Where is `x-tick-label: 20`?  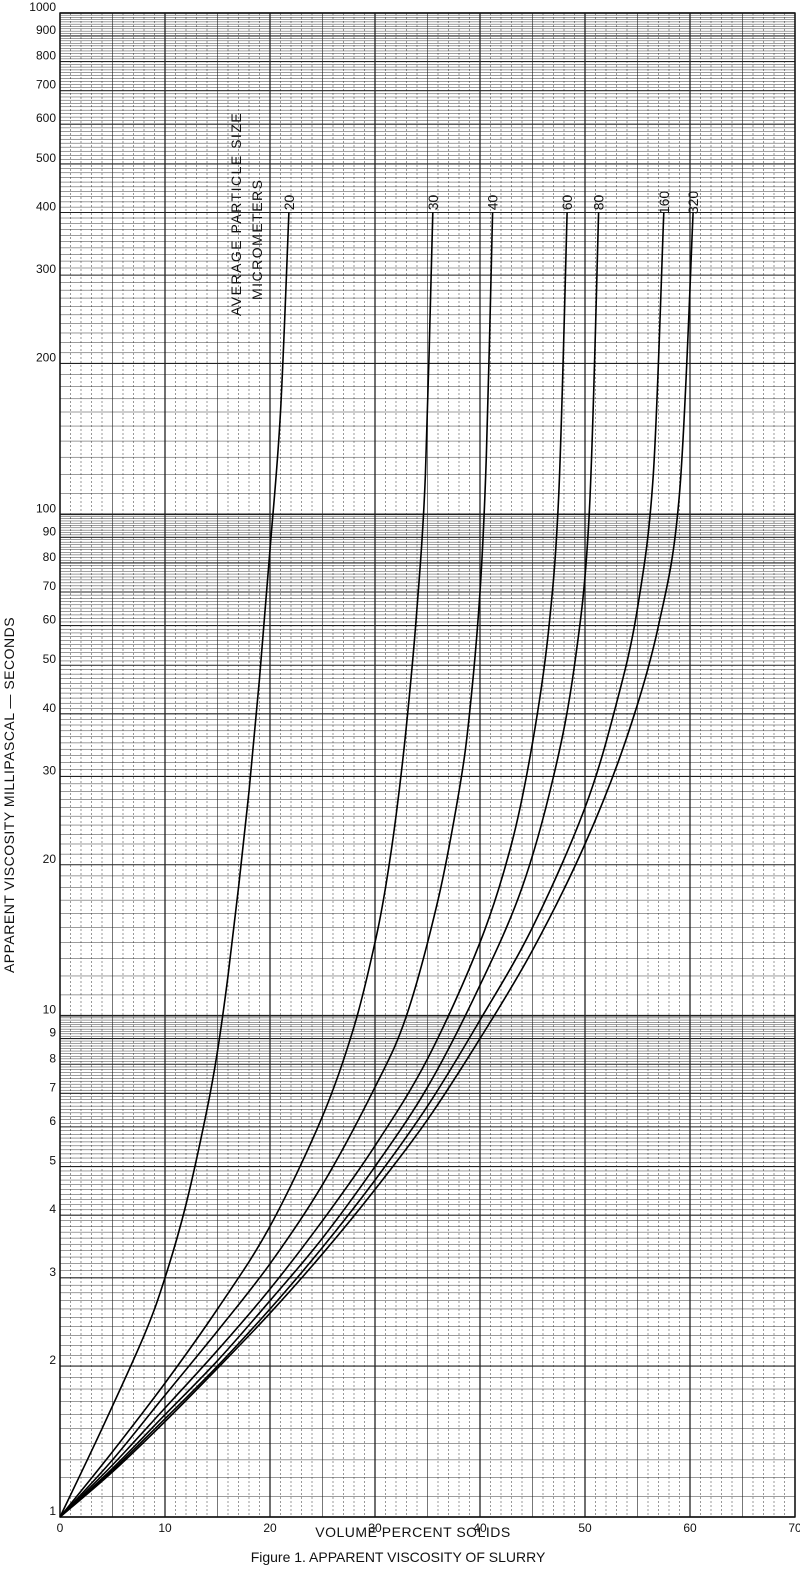 x-tick-label: 20 is located at coordinates (270, 1528).